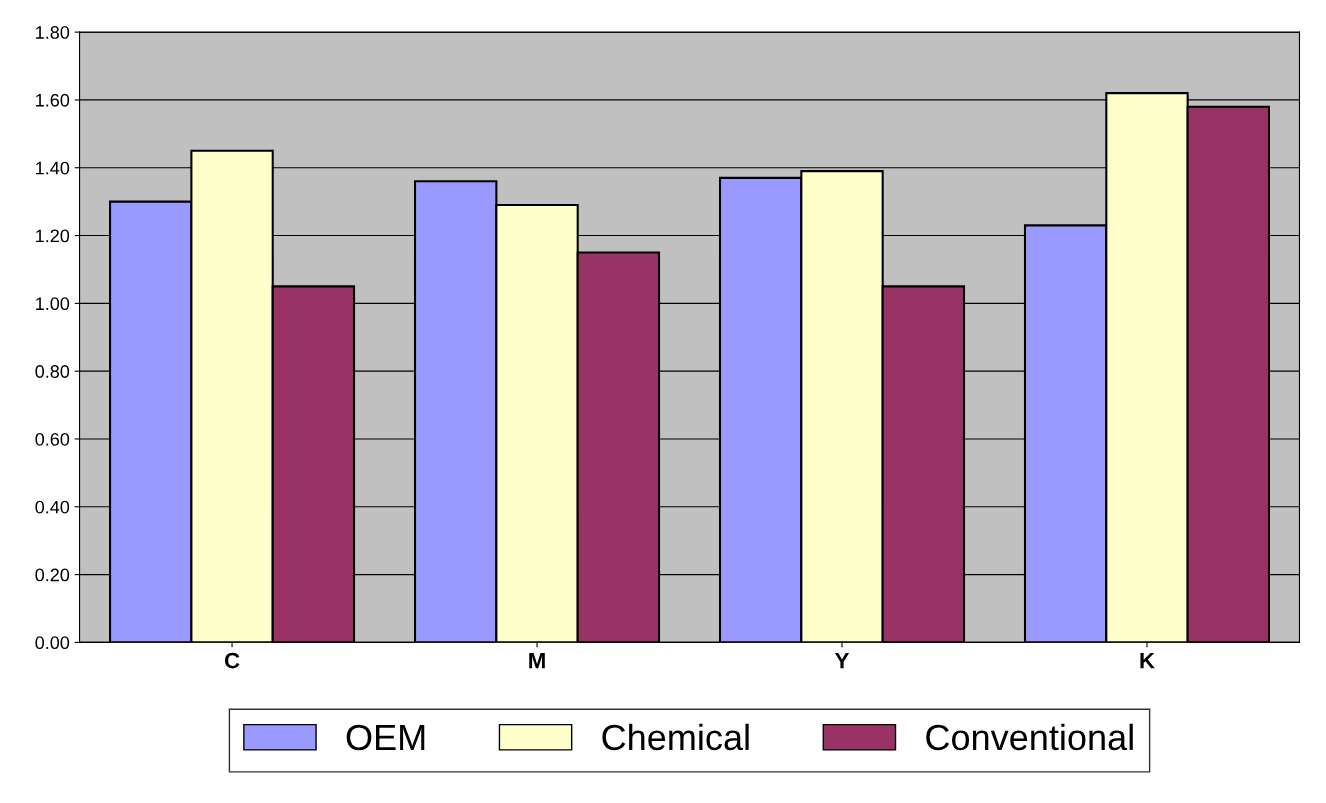 This screenshot has width=1326, height=803. Describe the element at coordinates (537, 660) in the screenshot. I see `x-tick-label: M` at that location.